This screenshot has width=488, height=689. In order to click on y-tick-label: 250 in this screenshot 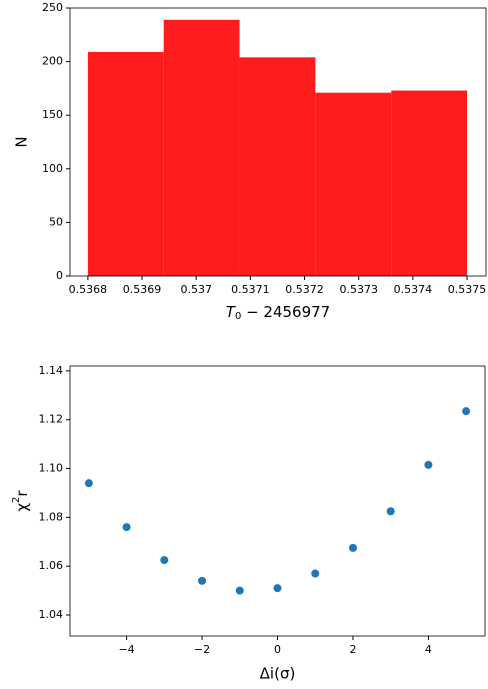, I will do `click(52, 7)`.